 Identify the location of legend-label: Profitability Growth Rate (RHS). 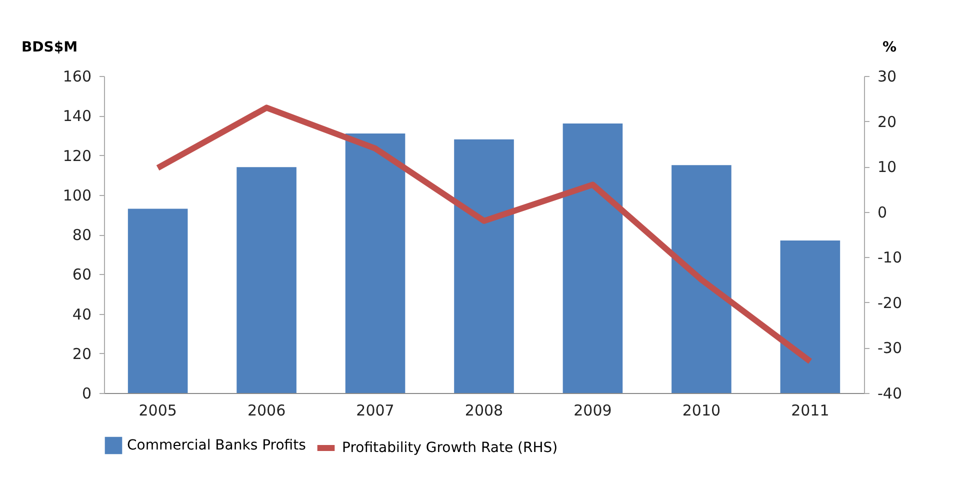
(450, 448).